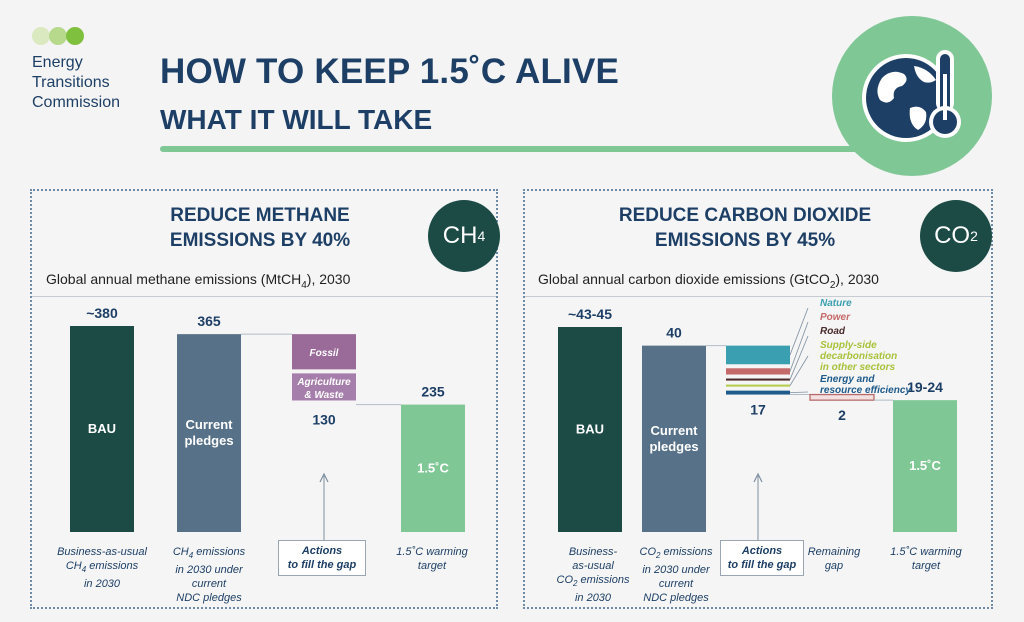  I want to click on caption-line: in 2030, so click(593, 598).